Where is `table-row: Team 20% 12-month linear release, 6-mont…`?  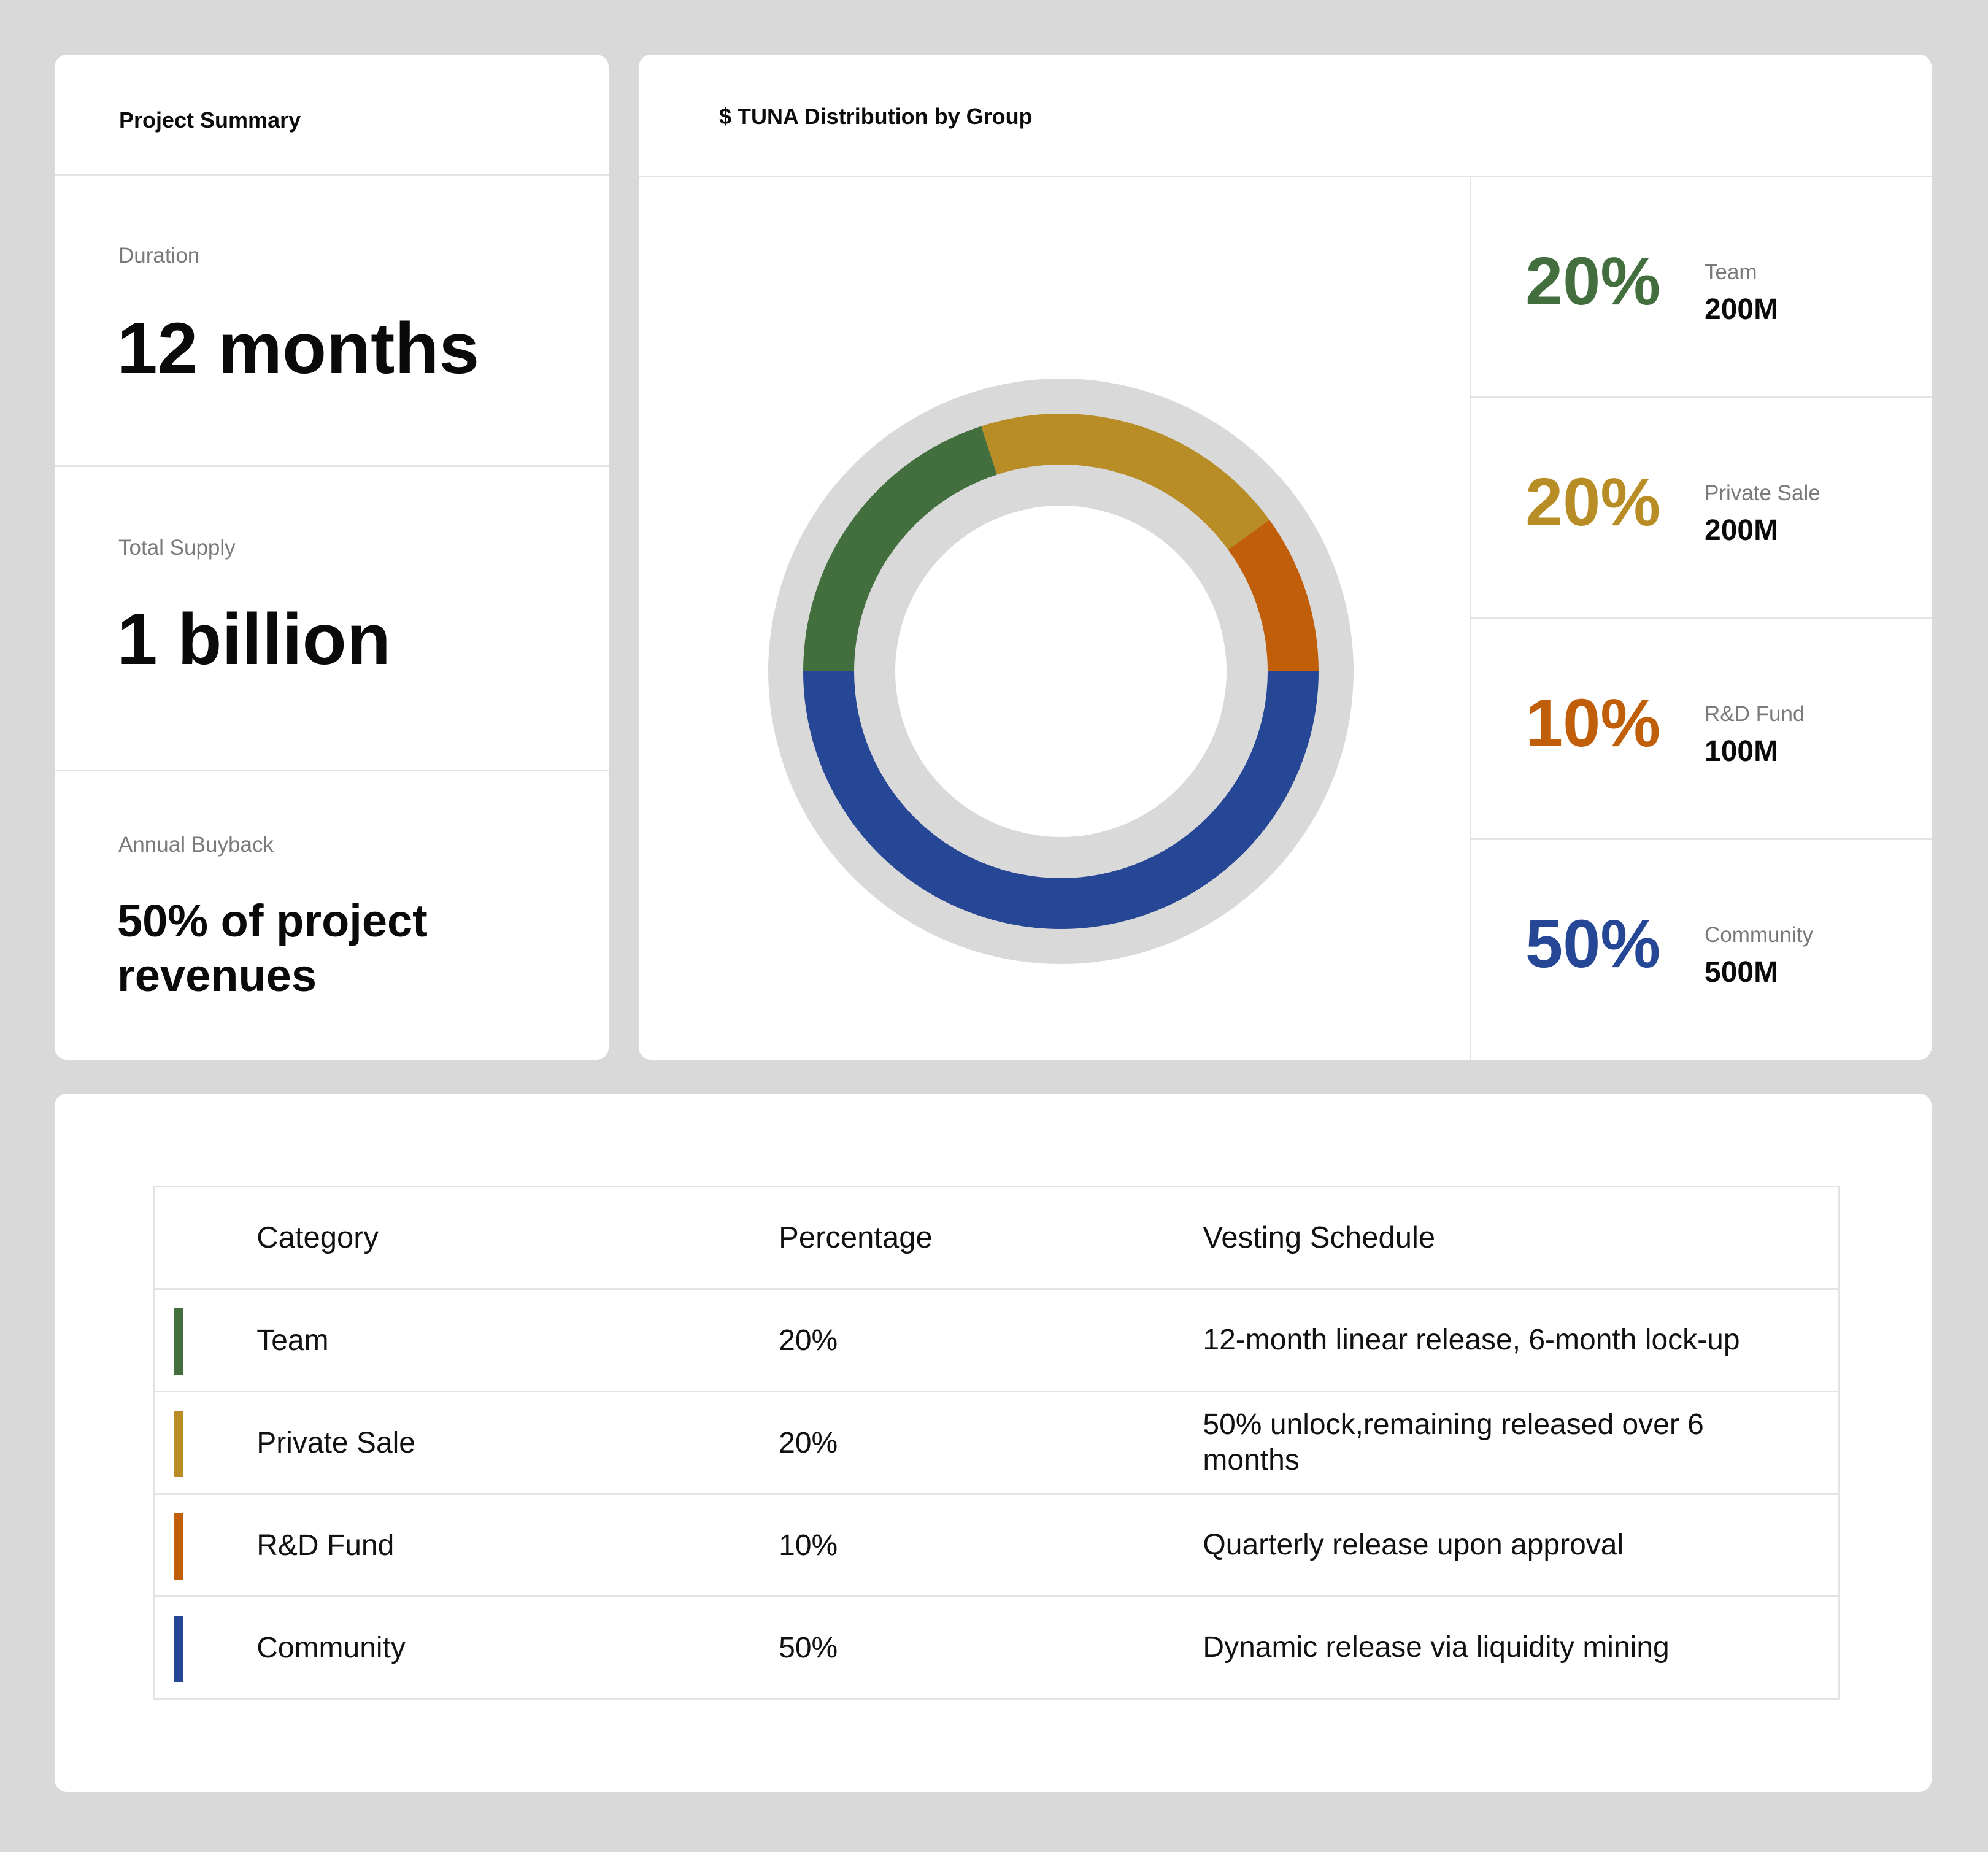
table-row: Team 20% 12-month linear release, 6-mont… is located at coordinates (996, 1340).